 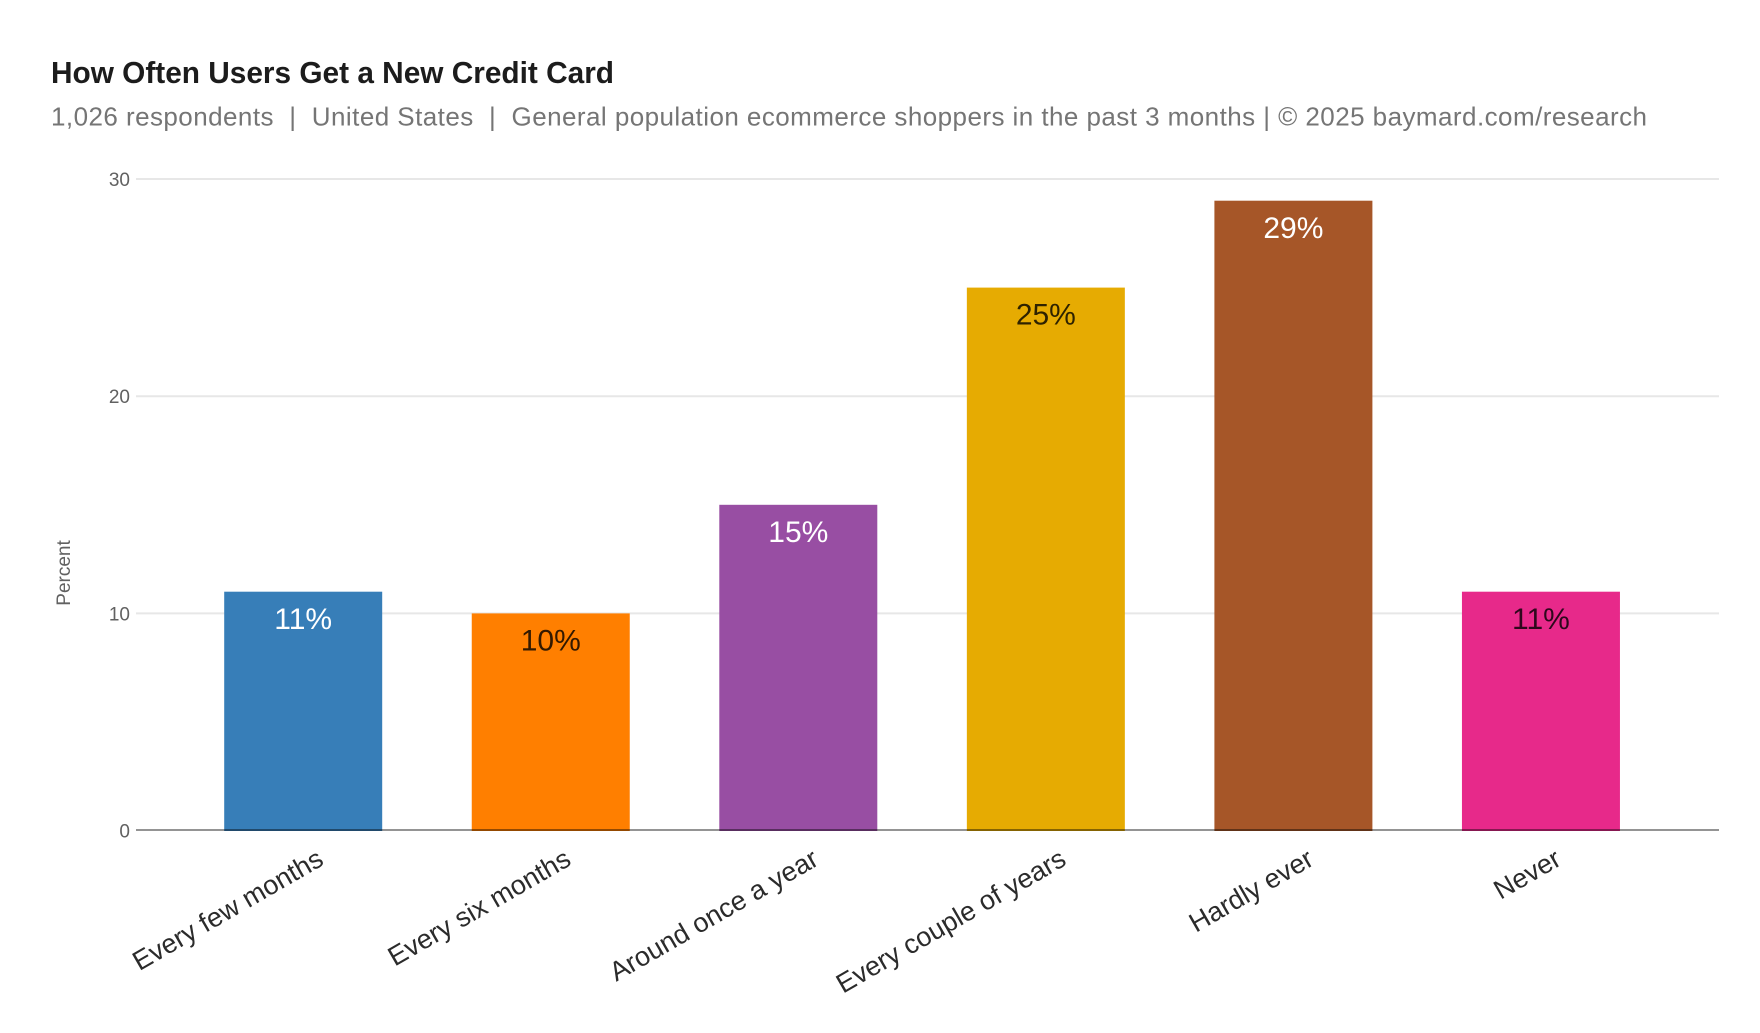 What do you see at coordinates (119, 180) in the screenshot?
I see `svg-text: 30` at bounding box center [119, 180].